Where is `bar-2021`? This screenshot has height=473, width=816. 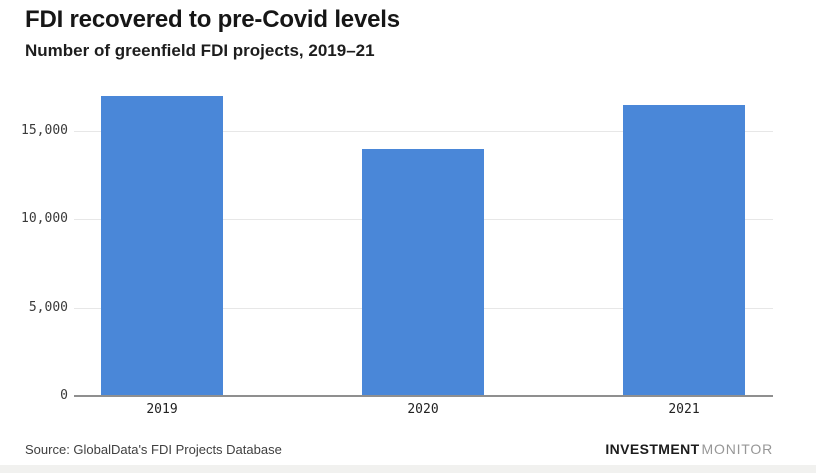 bar-2021 is located at coordinates (684, 250).